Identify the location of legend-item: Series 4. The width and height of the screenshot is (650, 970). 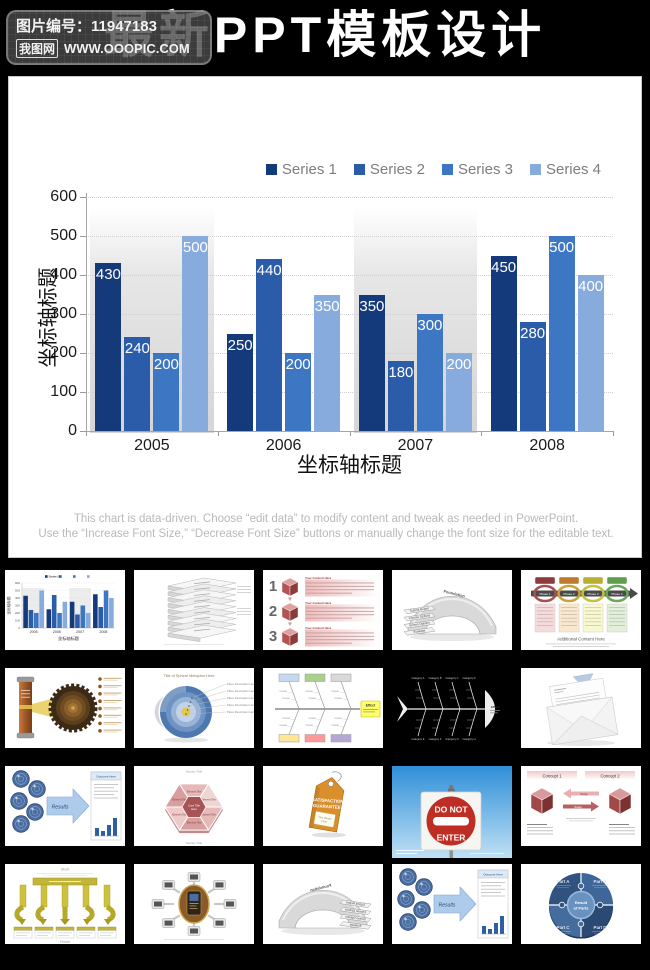
(565, 169).